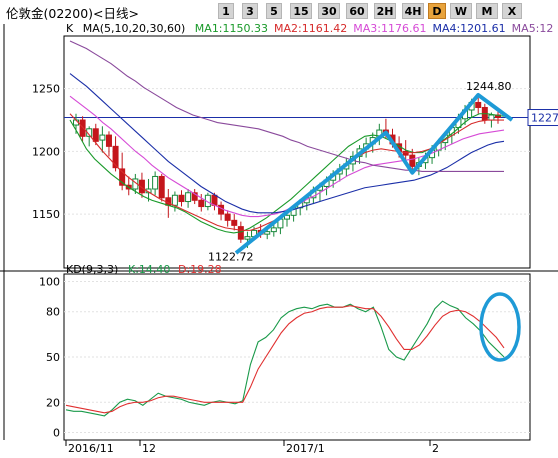 The height and width of the screenshot is (458, 558). Describe the element at coordinates (226, 11) in the screenshot. I see `period-button-1: 1` at that location.